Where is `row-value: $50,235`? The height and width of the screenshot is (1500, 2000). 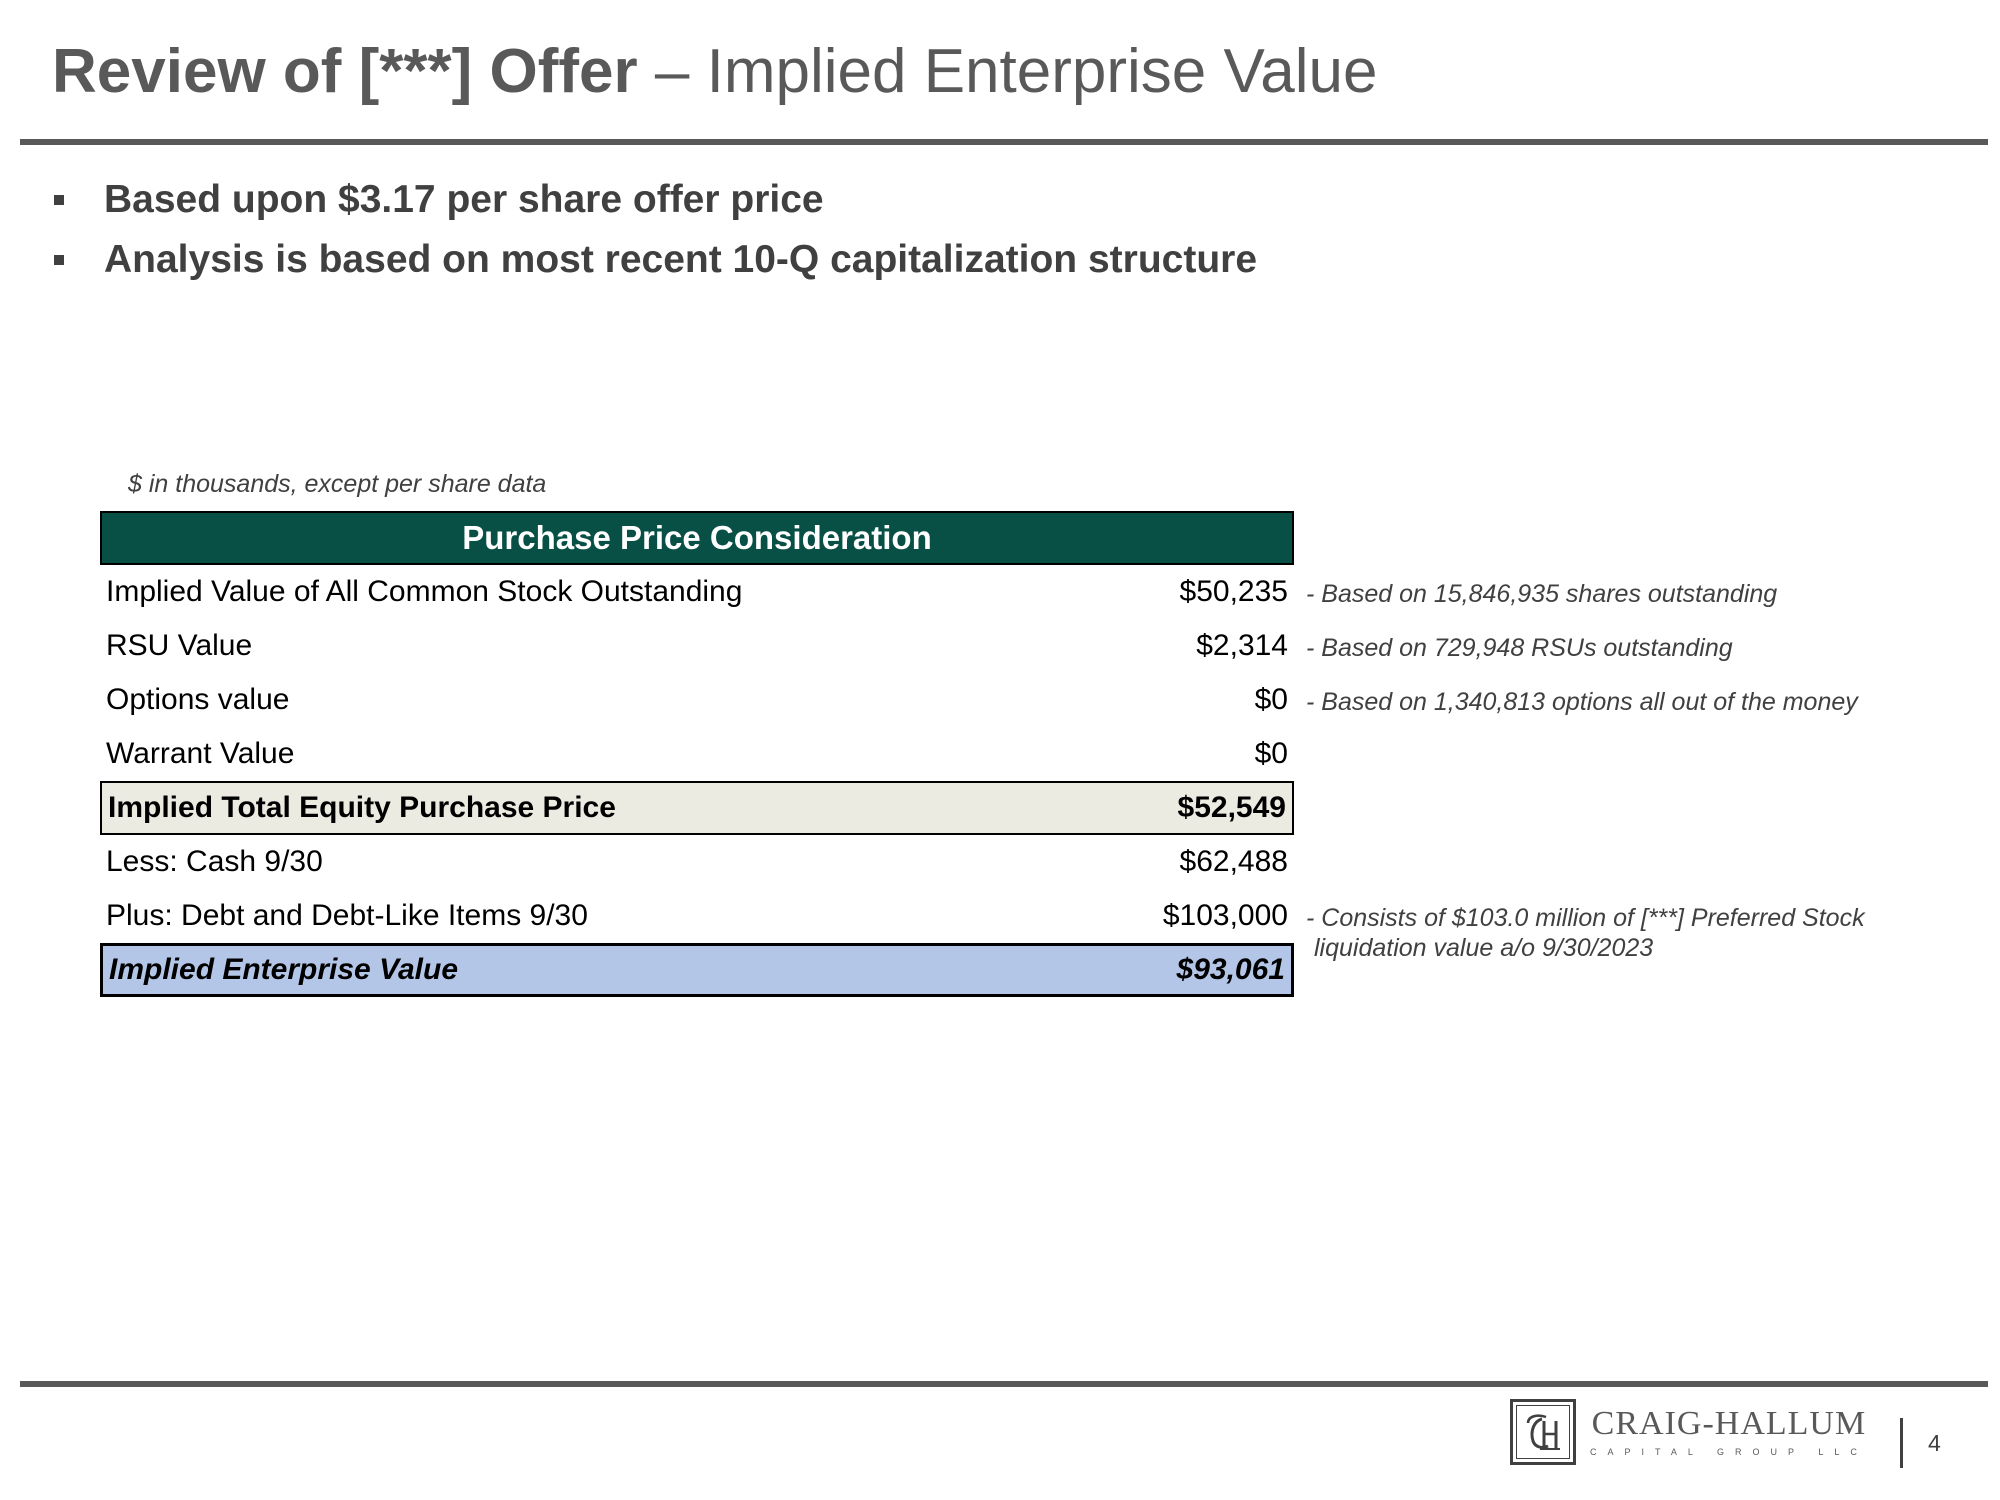 row-value: $50,235 is located at coordinates (1233, 591).